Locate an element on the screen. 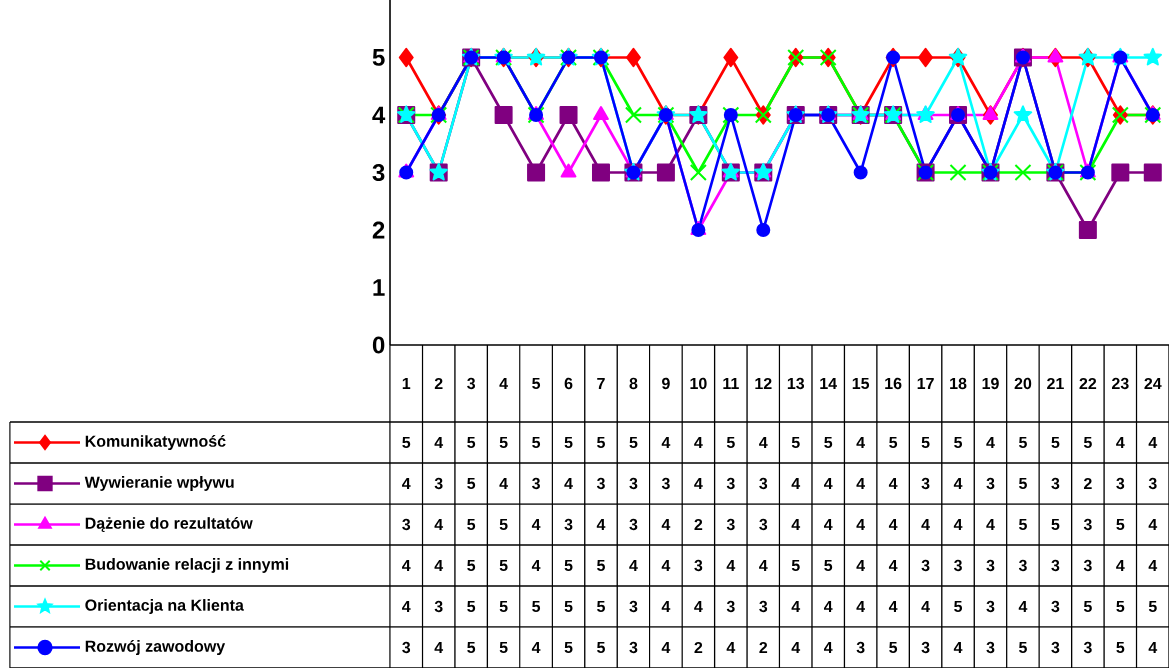  x-tick-label: 14 is located at coordinates (828, 383).